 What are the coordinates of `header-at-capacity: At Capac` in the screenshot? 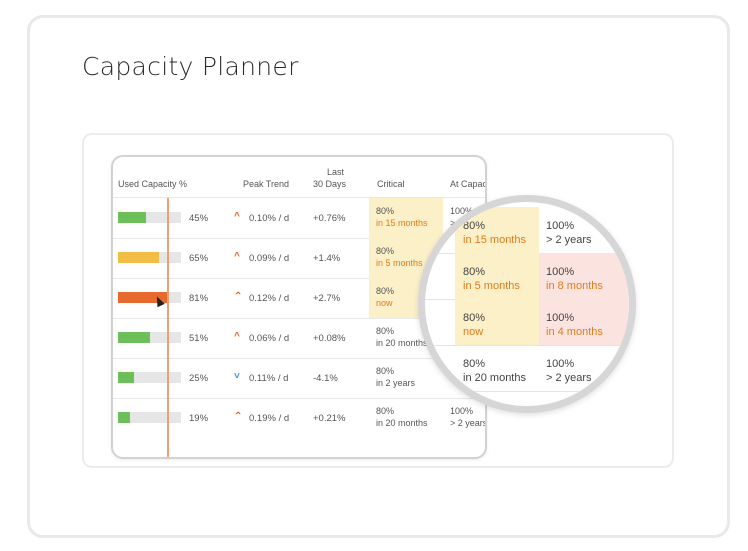 It's located at (468, 184).